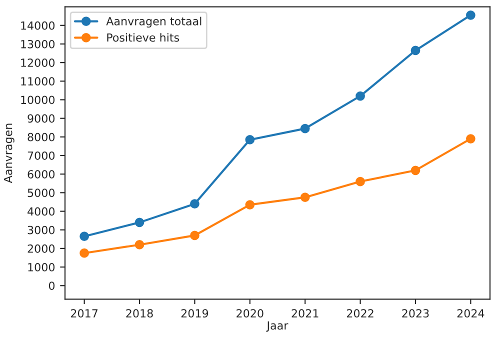  What do you see at coordinates (41, 118) in the screenshot?
I see `y-tick-label: 9000` at bounding box center [41, 118].